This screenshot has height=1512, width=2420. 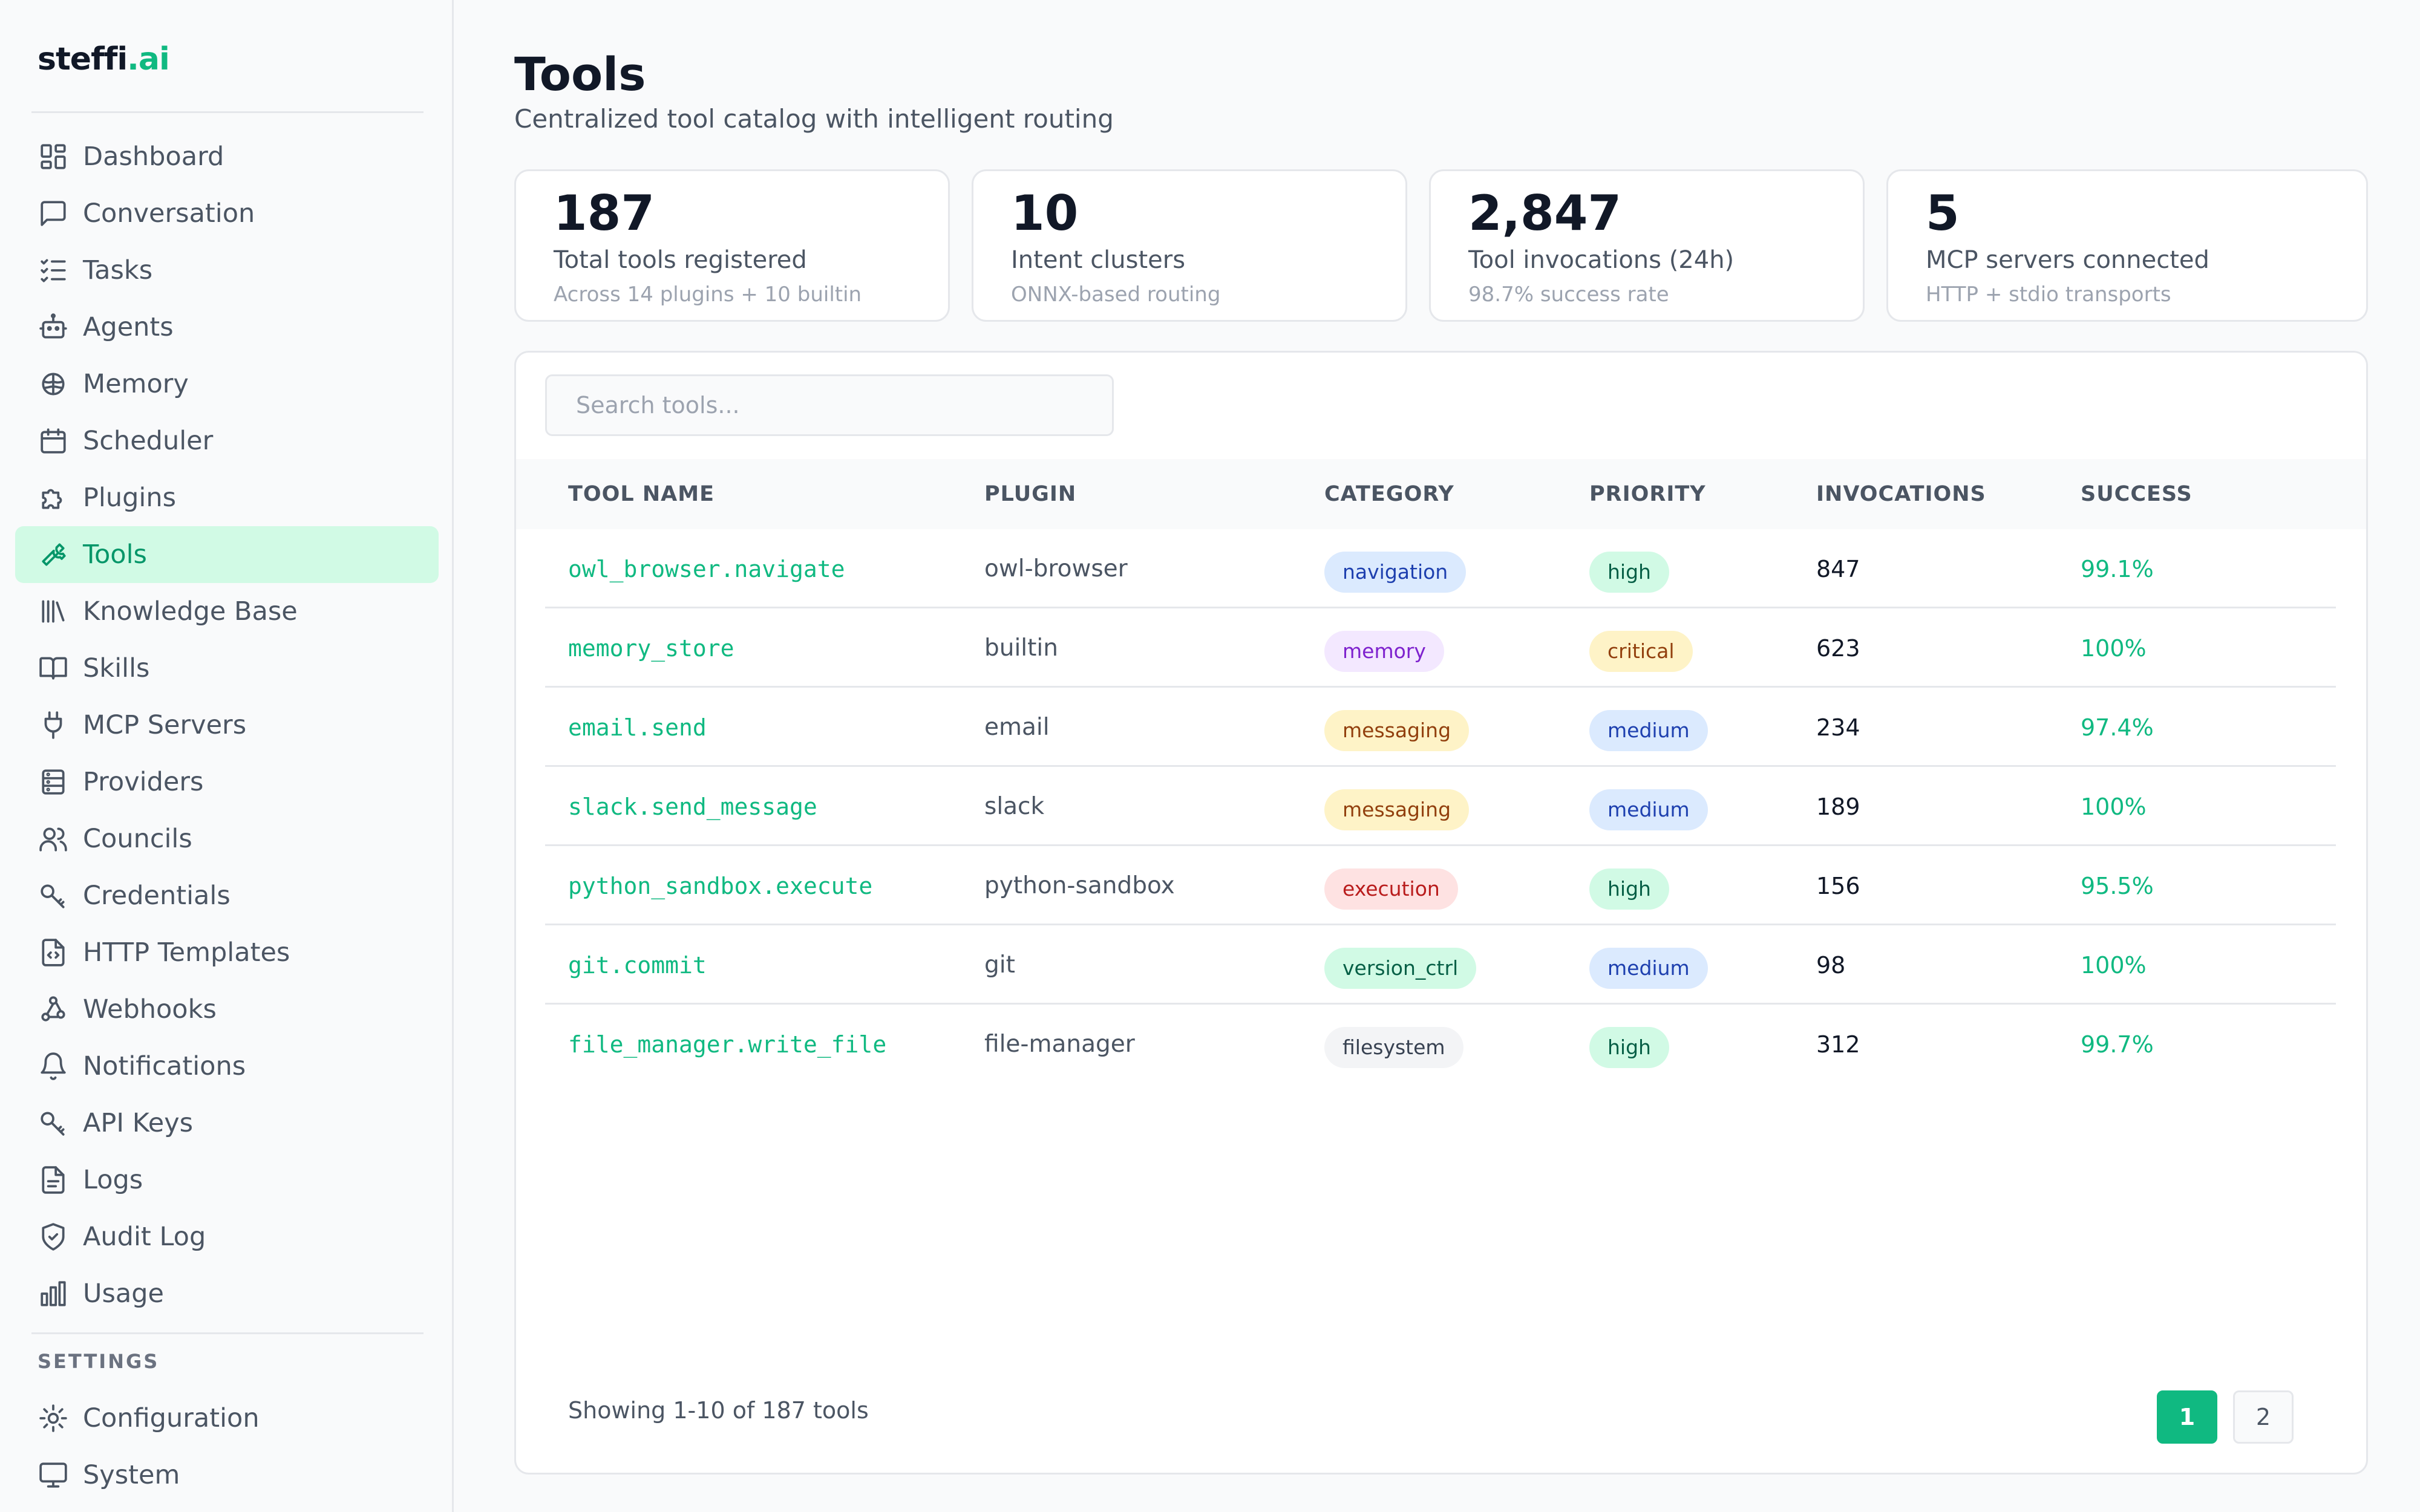 I want to click on column-header-priority: PRIORITY, so click(x=1647, y=494).